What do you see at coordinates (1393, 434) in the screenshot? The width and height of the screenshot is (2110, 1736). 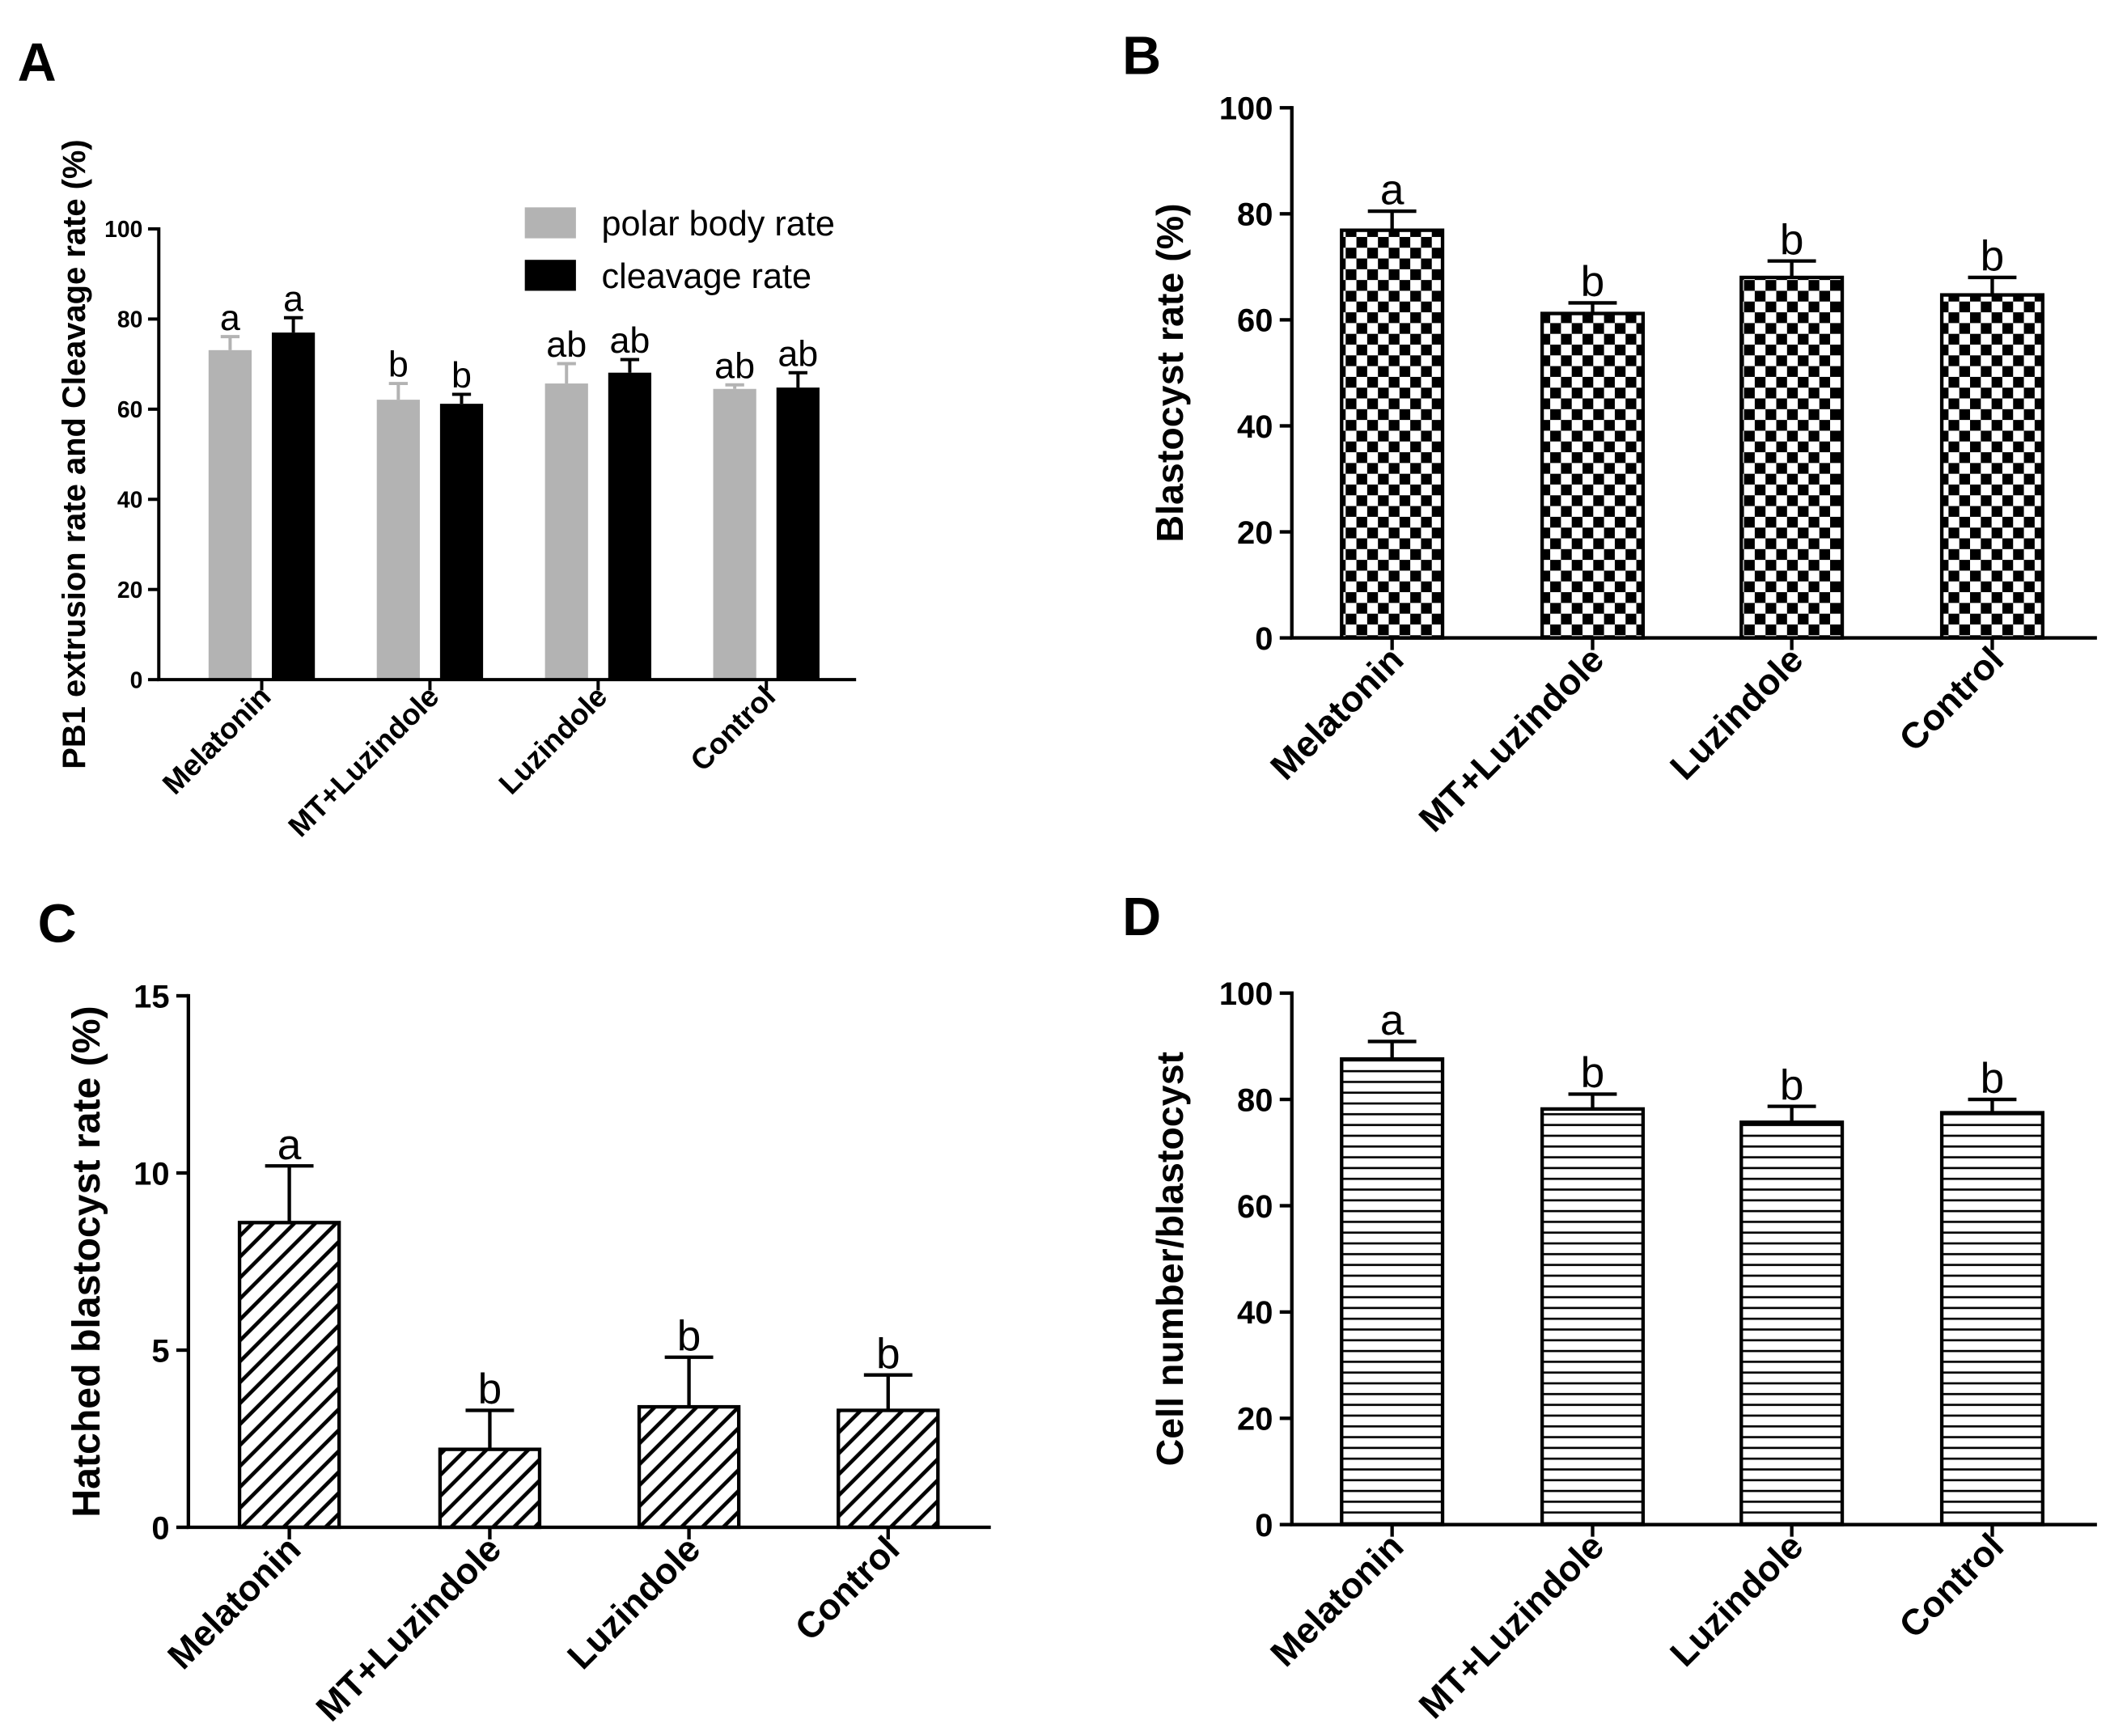 I see `panel-b-melatonin-bar` at bounding box center [1393, 434].